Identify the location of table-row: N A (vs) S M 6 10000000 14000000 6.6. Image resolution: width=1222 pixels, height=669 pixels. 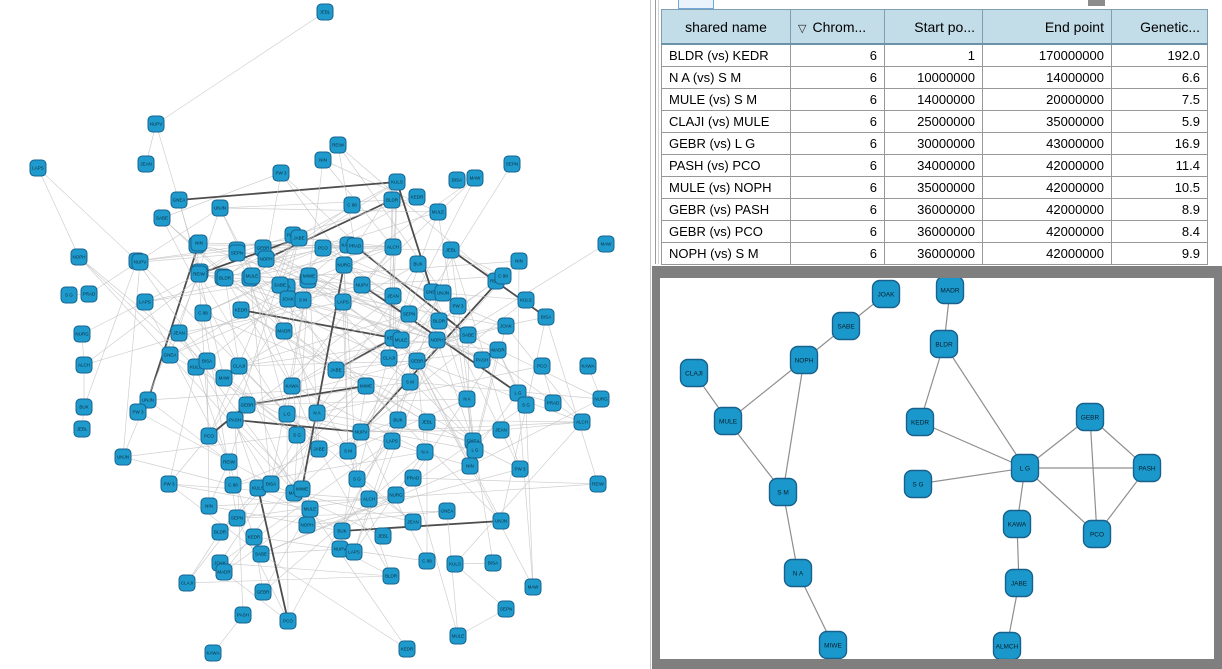
(934, 77).